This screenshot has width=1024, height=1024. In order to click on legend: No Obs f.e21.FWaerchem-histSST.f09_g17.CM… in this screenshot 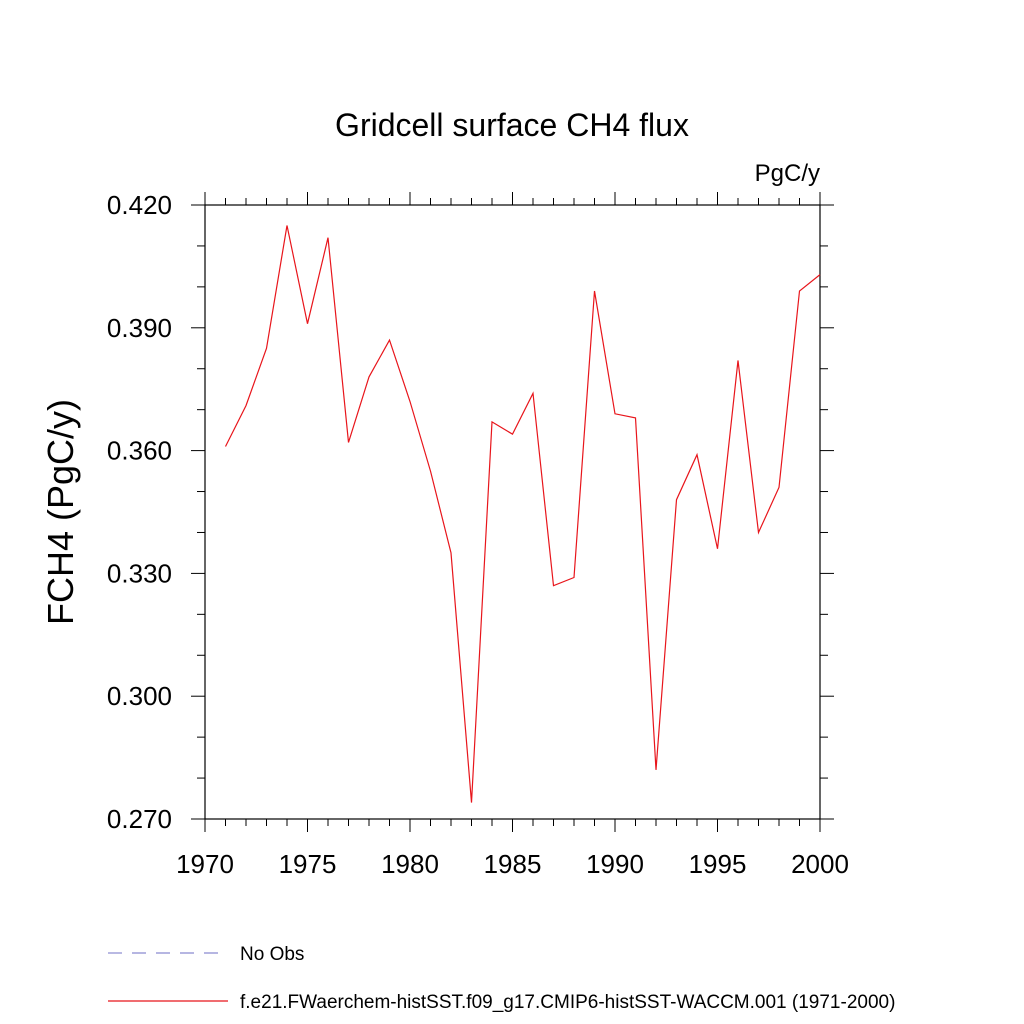, I will do `click(501, 978)`.